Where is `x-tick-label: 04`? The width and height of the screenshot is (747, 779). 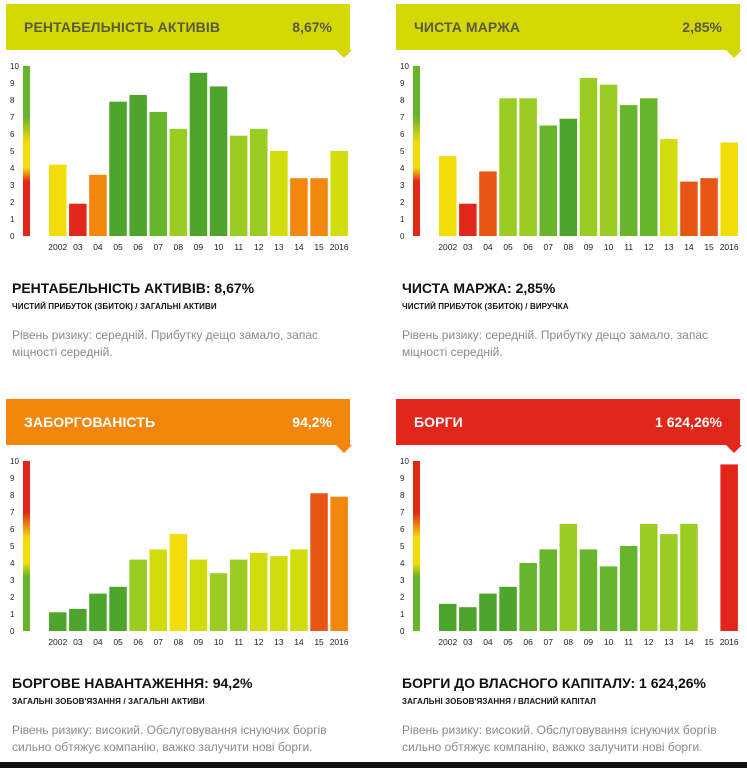 x-tick-label: 04 is located at coordinates (98, 642).